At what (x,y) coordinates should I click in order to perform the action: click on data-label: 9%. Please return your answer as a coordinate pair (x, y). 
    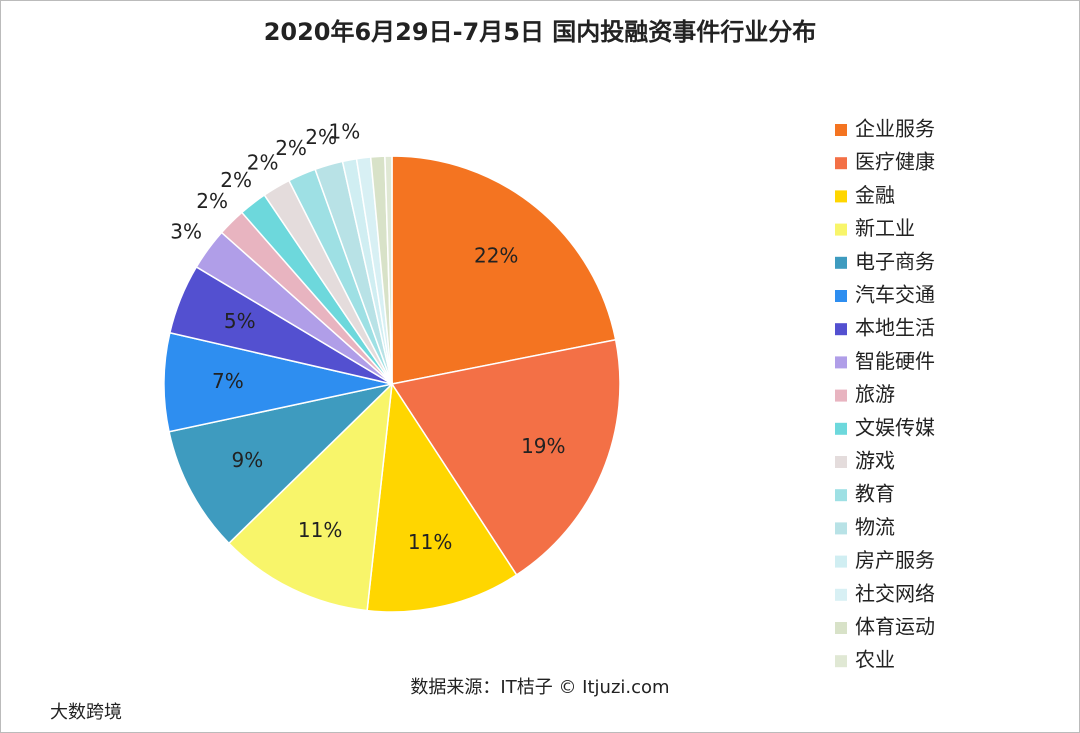
    Looking at the image, I should click on (247, 460).